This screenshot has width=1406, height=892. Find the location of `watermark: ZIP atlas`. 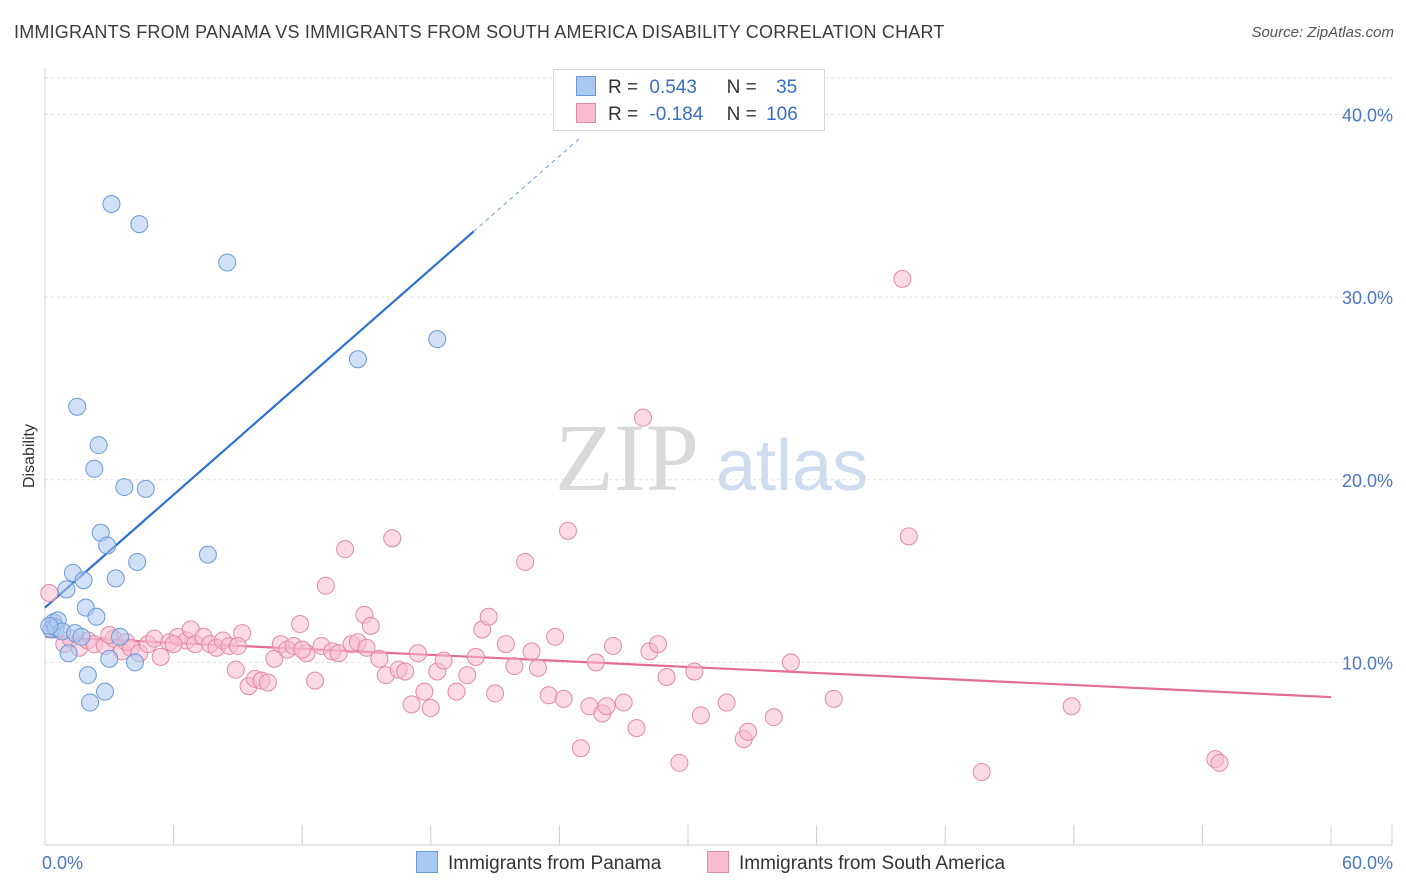

watermark: ZIP atlas is located at coordinates (711, 457).